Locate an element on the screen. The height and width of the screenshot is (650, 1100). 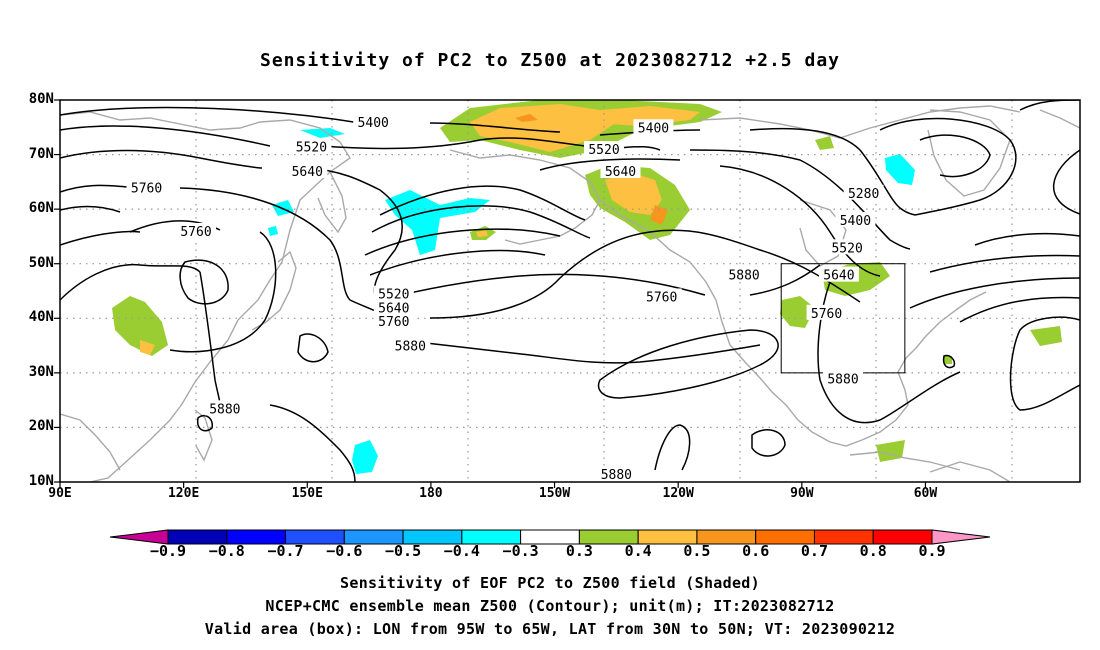
contour-5880-atlantic-east is located at coordinates (1044, 363).